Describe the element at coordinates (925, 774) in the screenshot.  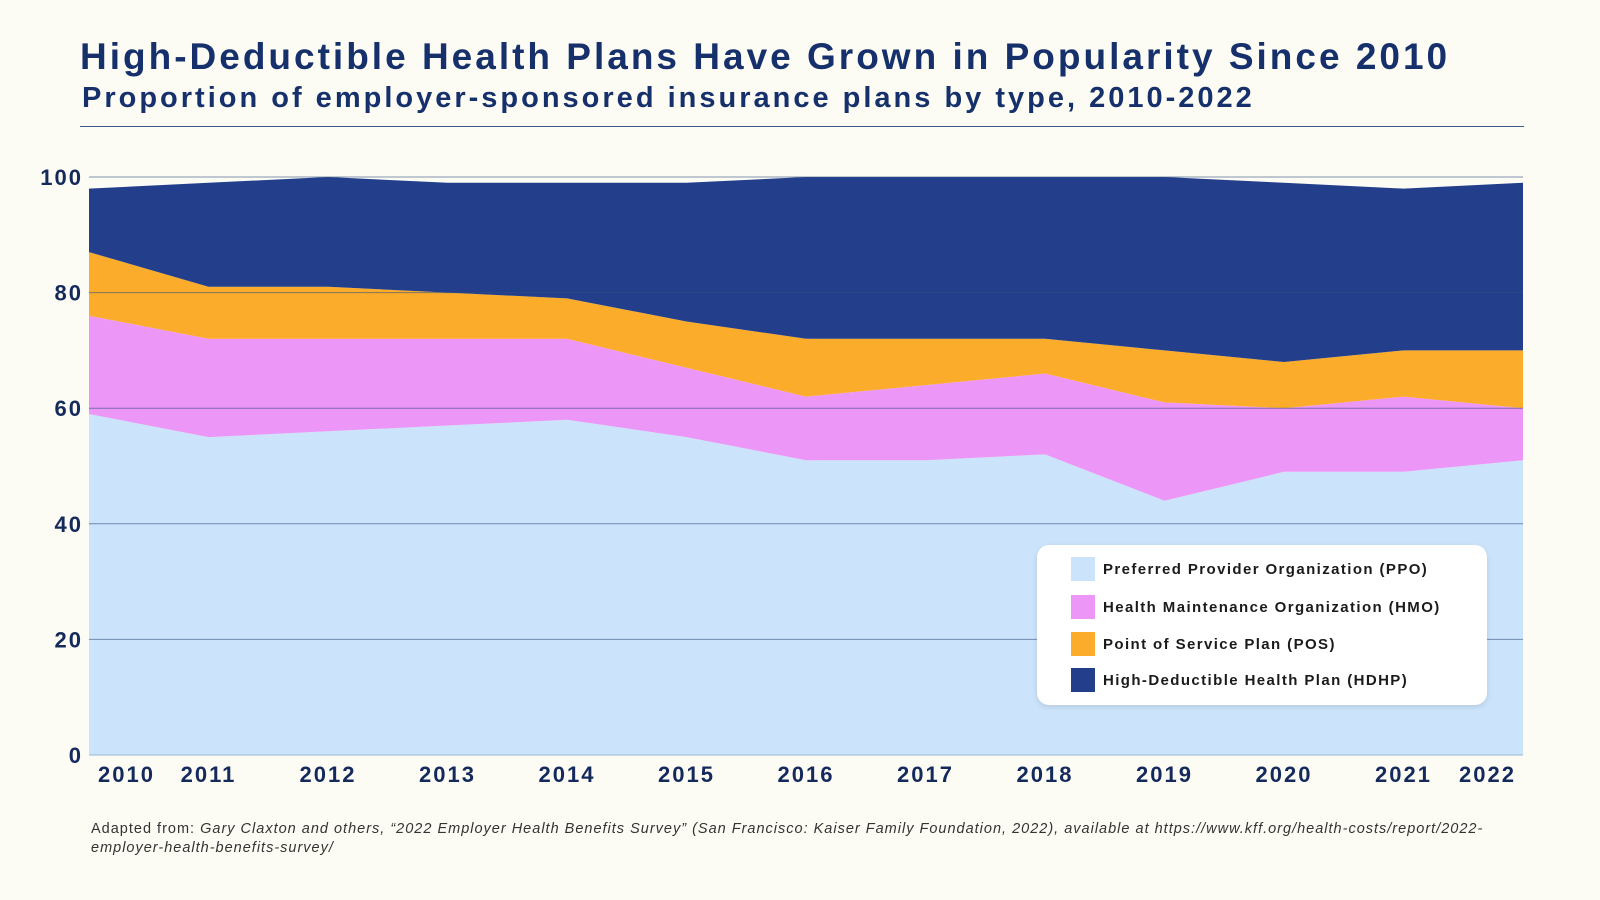
I see `x-tick-label: 2017` at that location.